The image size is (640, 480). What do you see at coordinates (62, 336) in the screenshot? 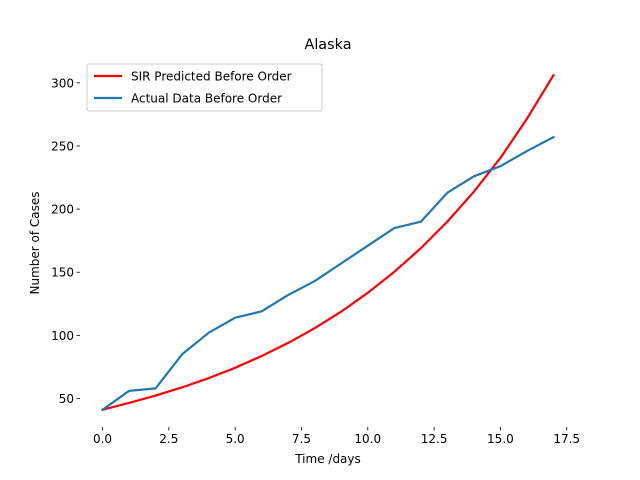
I see `y-tick-label: 100` at bounding box center [62, 336].